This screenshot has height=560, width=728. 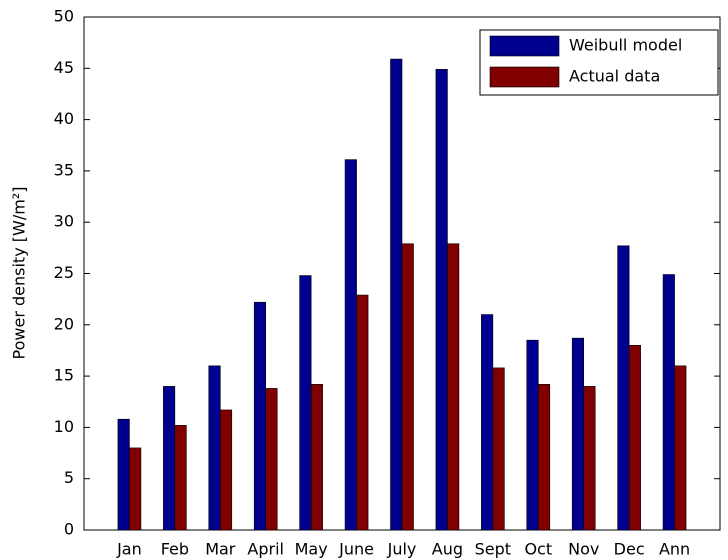 I want to click on legend-label: Actual data, so click(x=614, y=76).